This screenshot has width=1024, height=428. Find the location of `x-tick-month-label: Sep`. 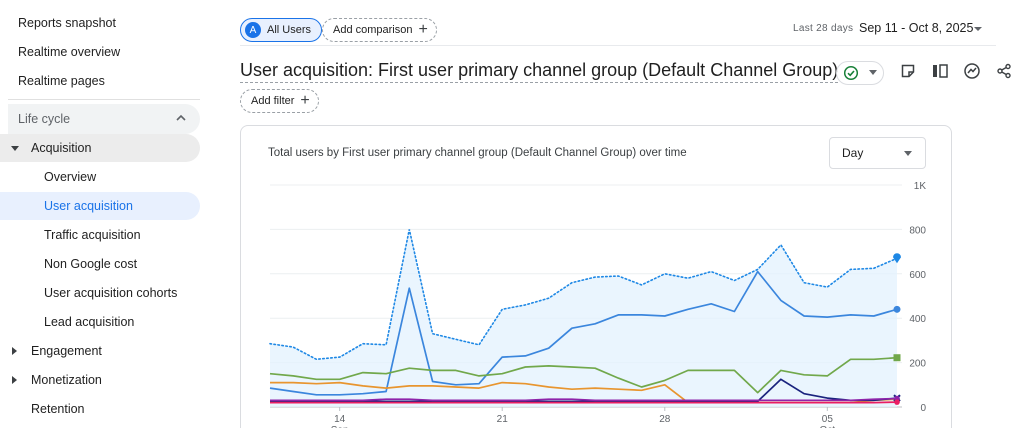

x-tick-month-label: Sep is located at coordinates (340, 426).